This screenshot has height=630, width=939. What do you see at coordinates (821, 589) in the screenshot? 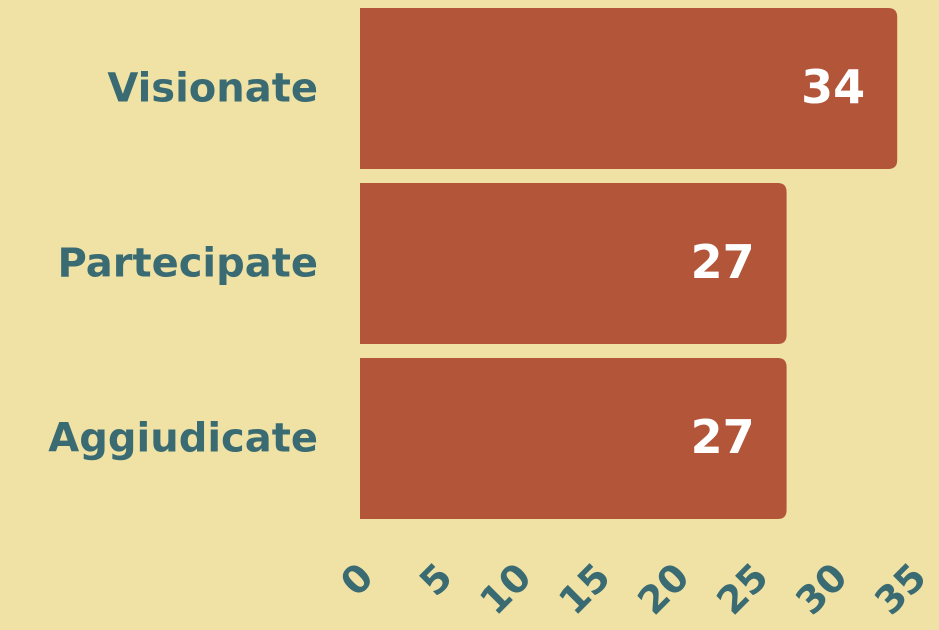
I see `x-tick-label: 30` at bounding box center [821, 589].